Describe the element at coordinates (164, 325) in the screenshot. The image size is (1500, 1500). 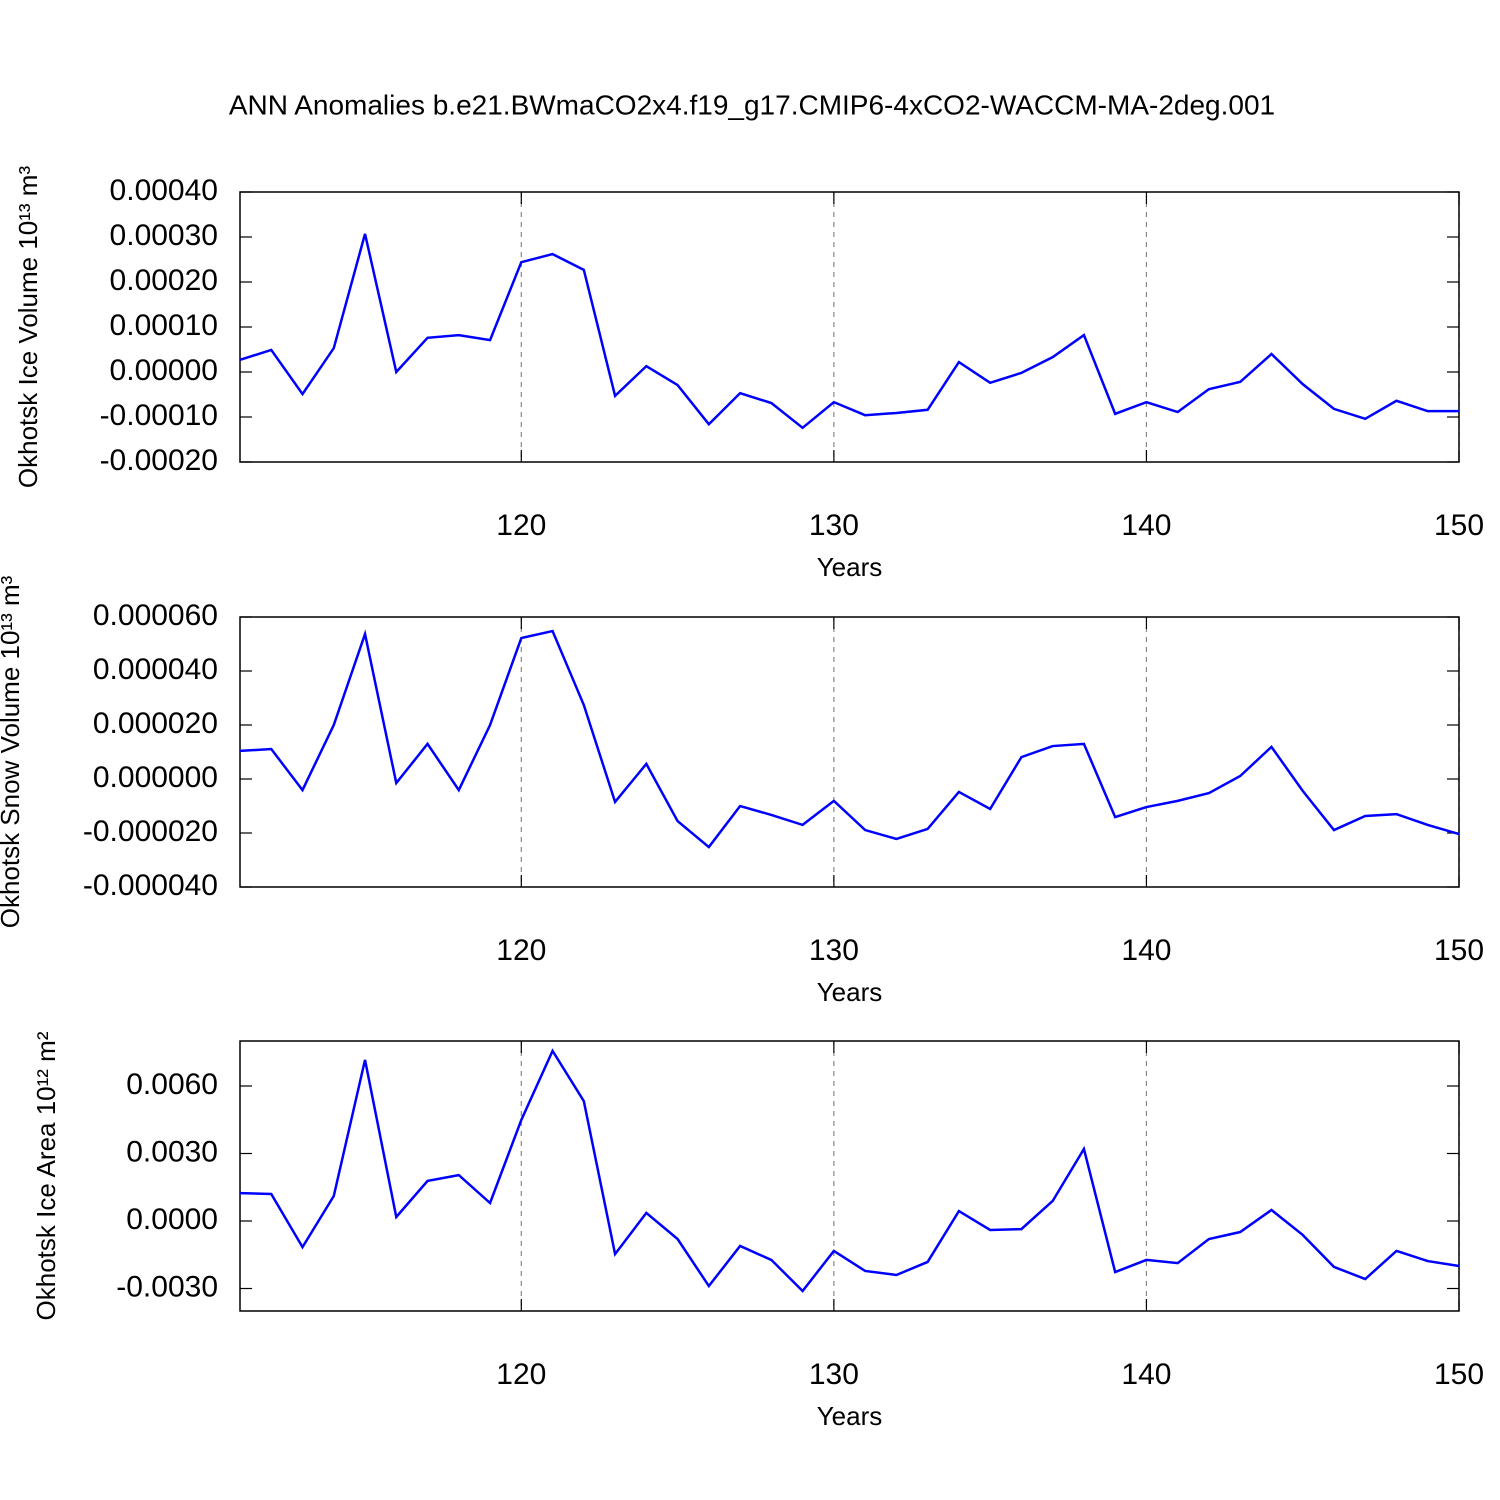
I see `y-tick-label: 0.00010` at that location.